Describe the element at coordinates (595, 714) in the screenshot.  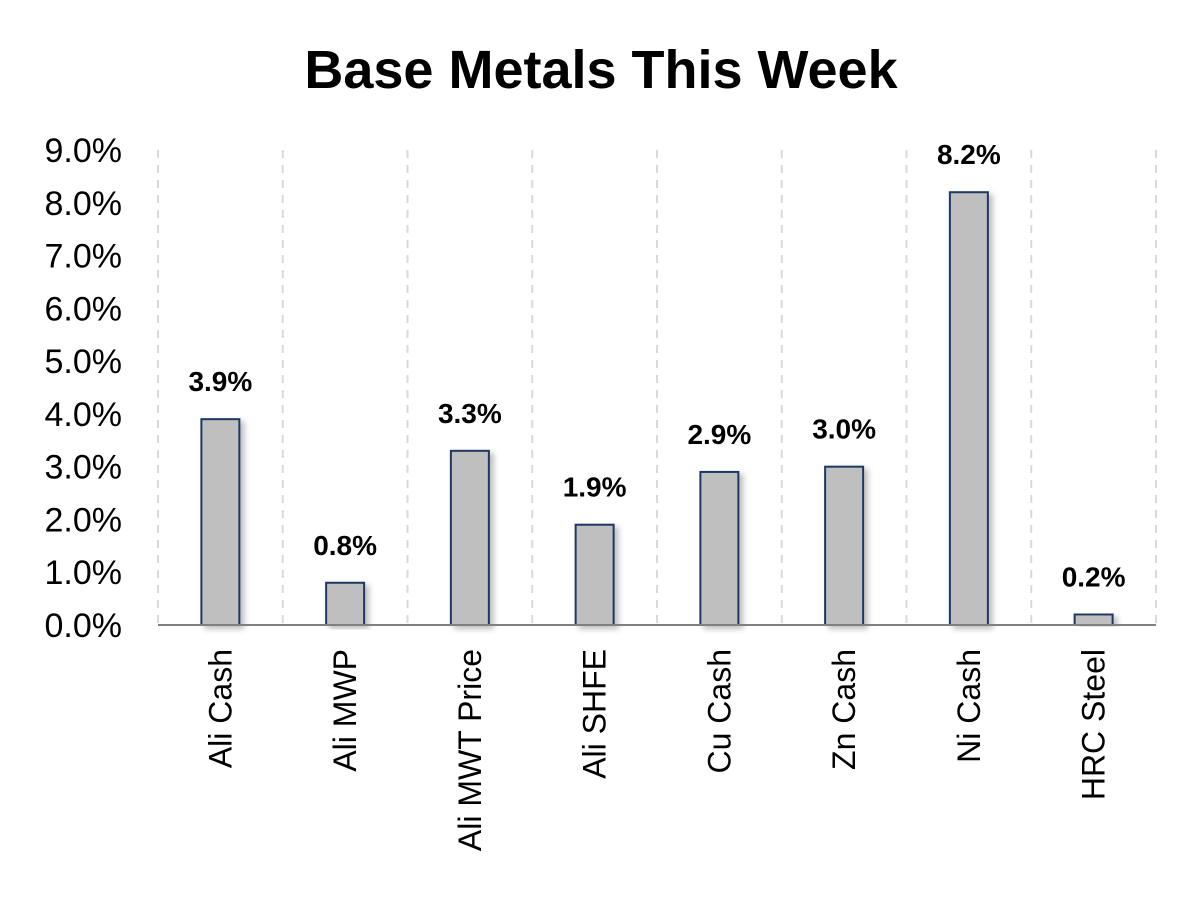
I see `x-category-label: Ali SHFE` at that location.